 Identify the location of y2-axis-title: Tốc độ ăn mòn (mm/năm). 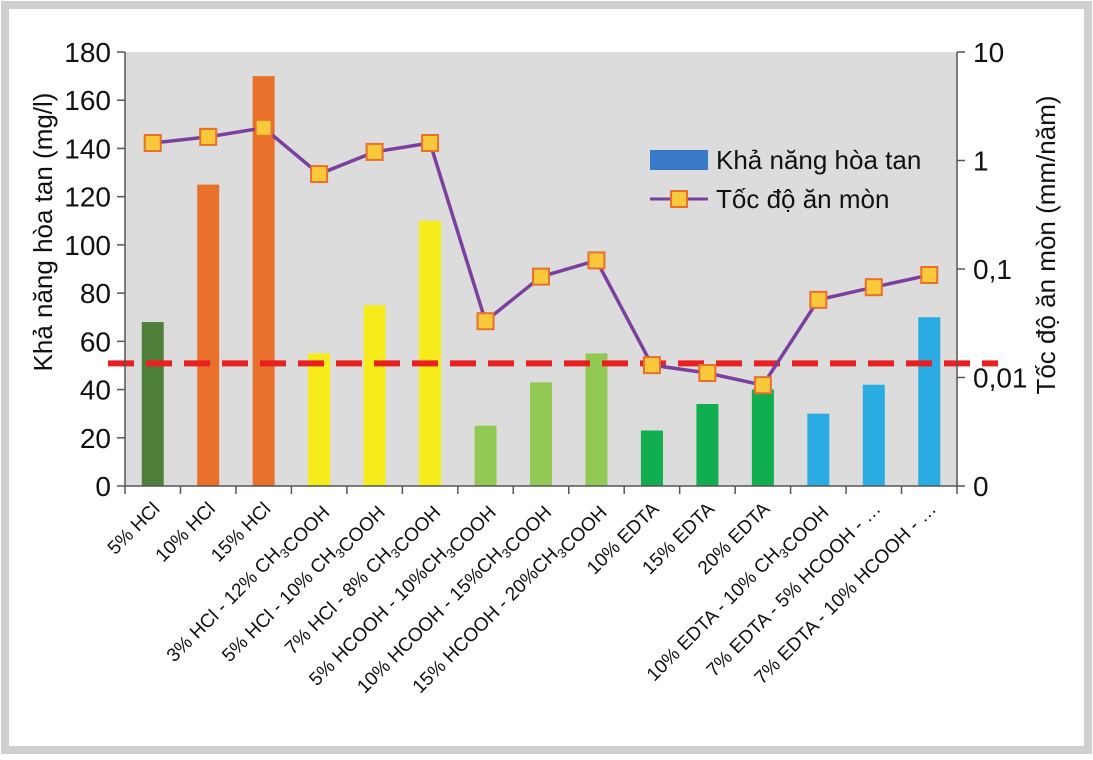
(1046, 244).